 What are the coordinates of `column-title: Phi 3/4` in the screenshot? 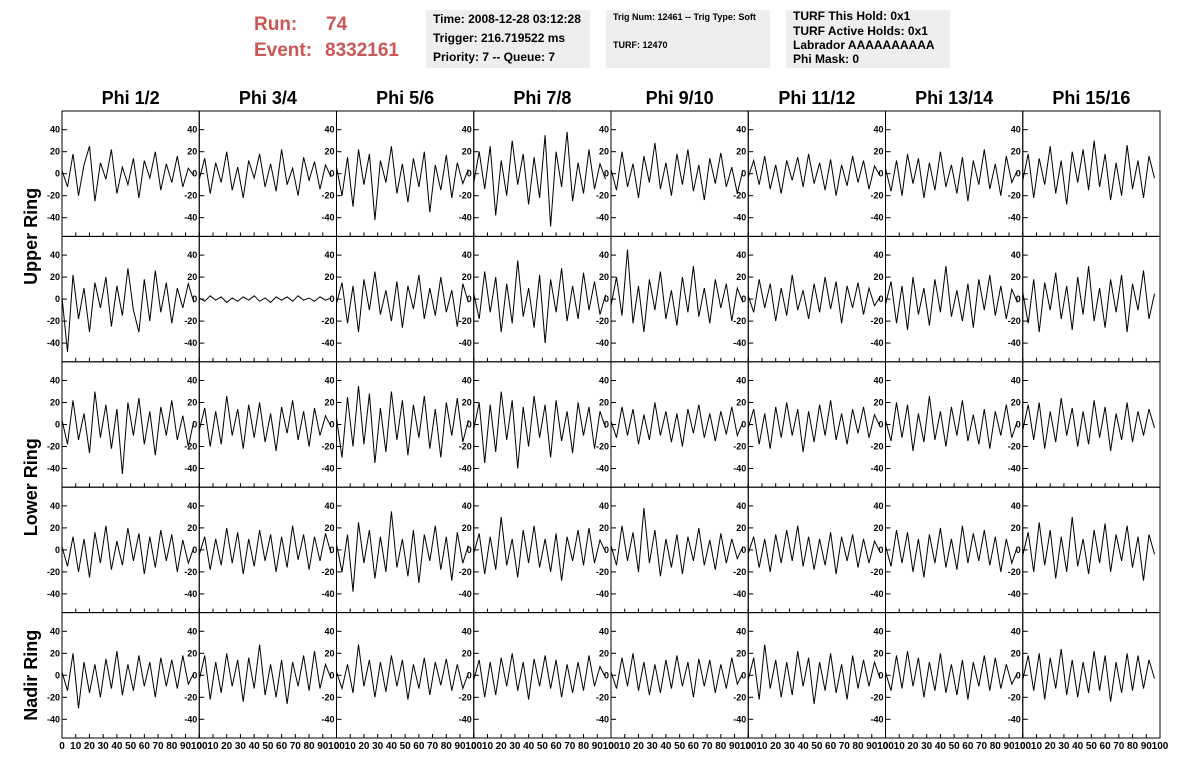 It's located at (268, 98).